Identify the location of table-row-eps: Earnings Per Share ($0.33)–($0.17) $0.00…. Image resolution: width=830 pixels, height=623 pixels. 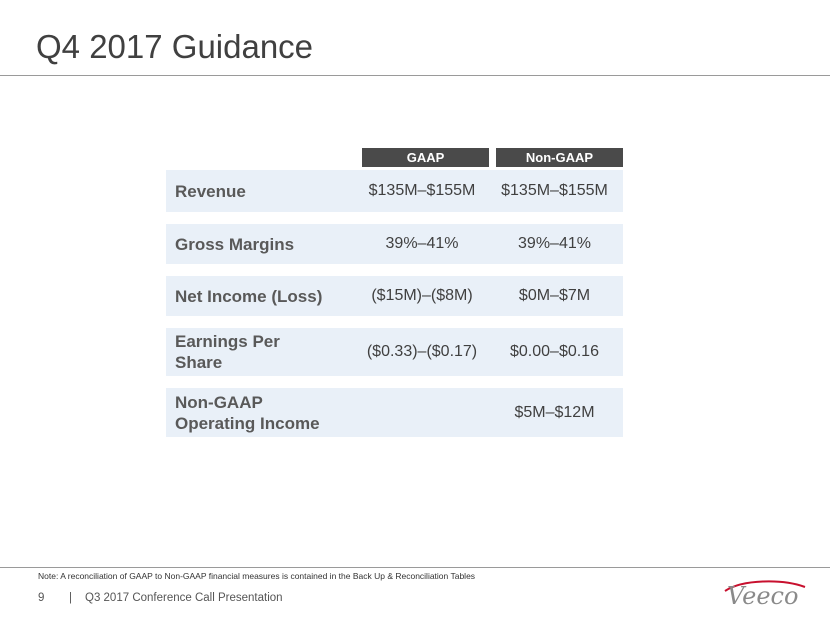
(394, 352).